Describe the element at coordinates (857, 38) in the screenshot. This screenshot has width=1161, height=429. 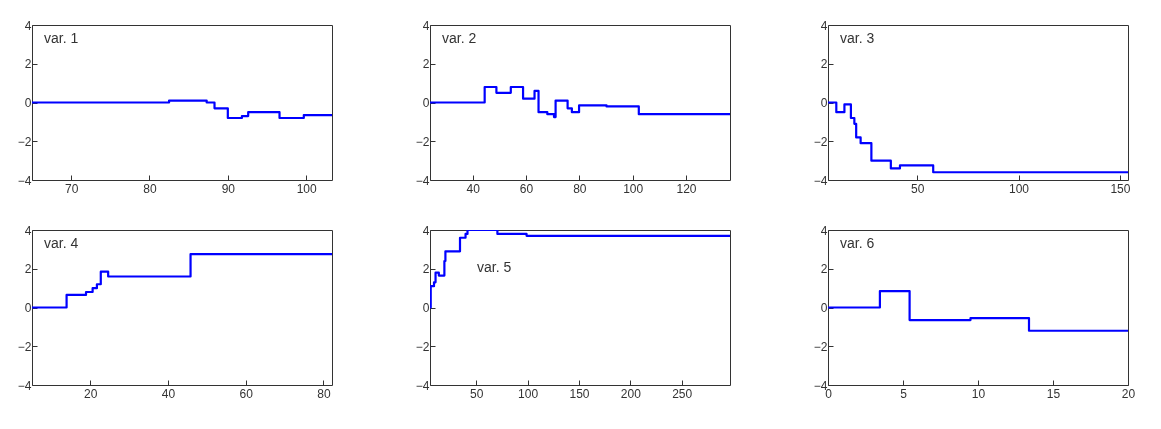
I see `annotation: var. 3` at that location.